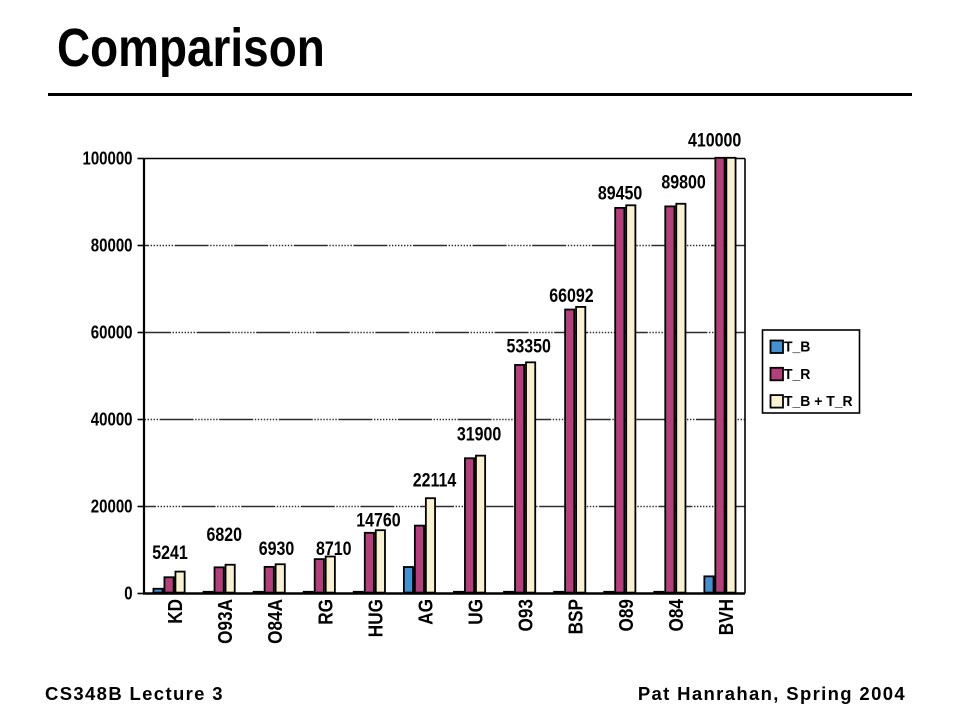 Image resolution: width=960 pixels, height=720 pixels. What do you see at coordinates (408, 580) in the screenshot?
I see `bar-AG-T_B` at bounding box center [408, 580].